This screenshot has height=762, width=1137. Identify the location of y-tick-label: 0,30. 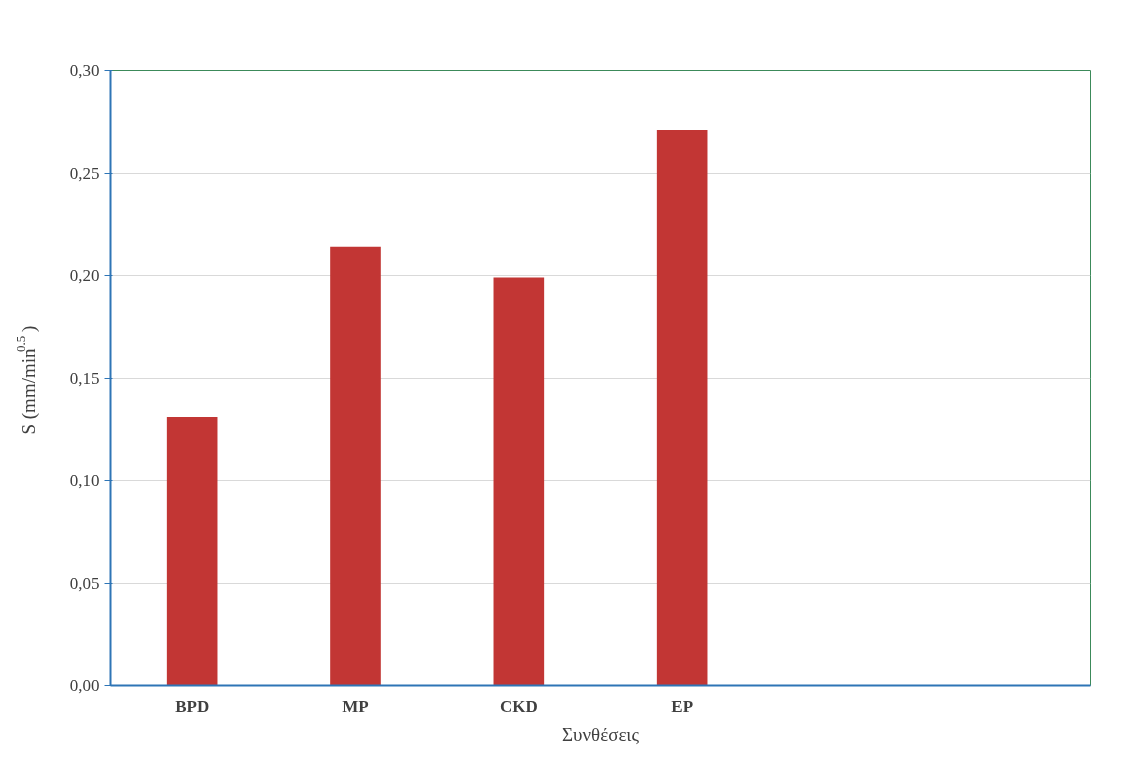
(84, 70).